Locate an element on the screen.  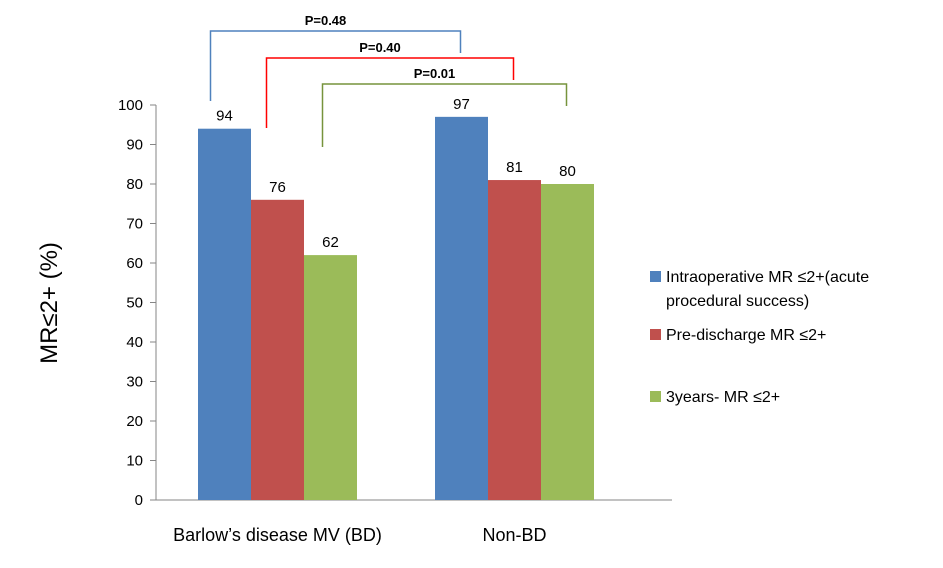
y-tick-label: 50 is located at coordinates (134, 303).